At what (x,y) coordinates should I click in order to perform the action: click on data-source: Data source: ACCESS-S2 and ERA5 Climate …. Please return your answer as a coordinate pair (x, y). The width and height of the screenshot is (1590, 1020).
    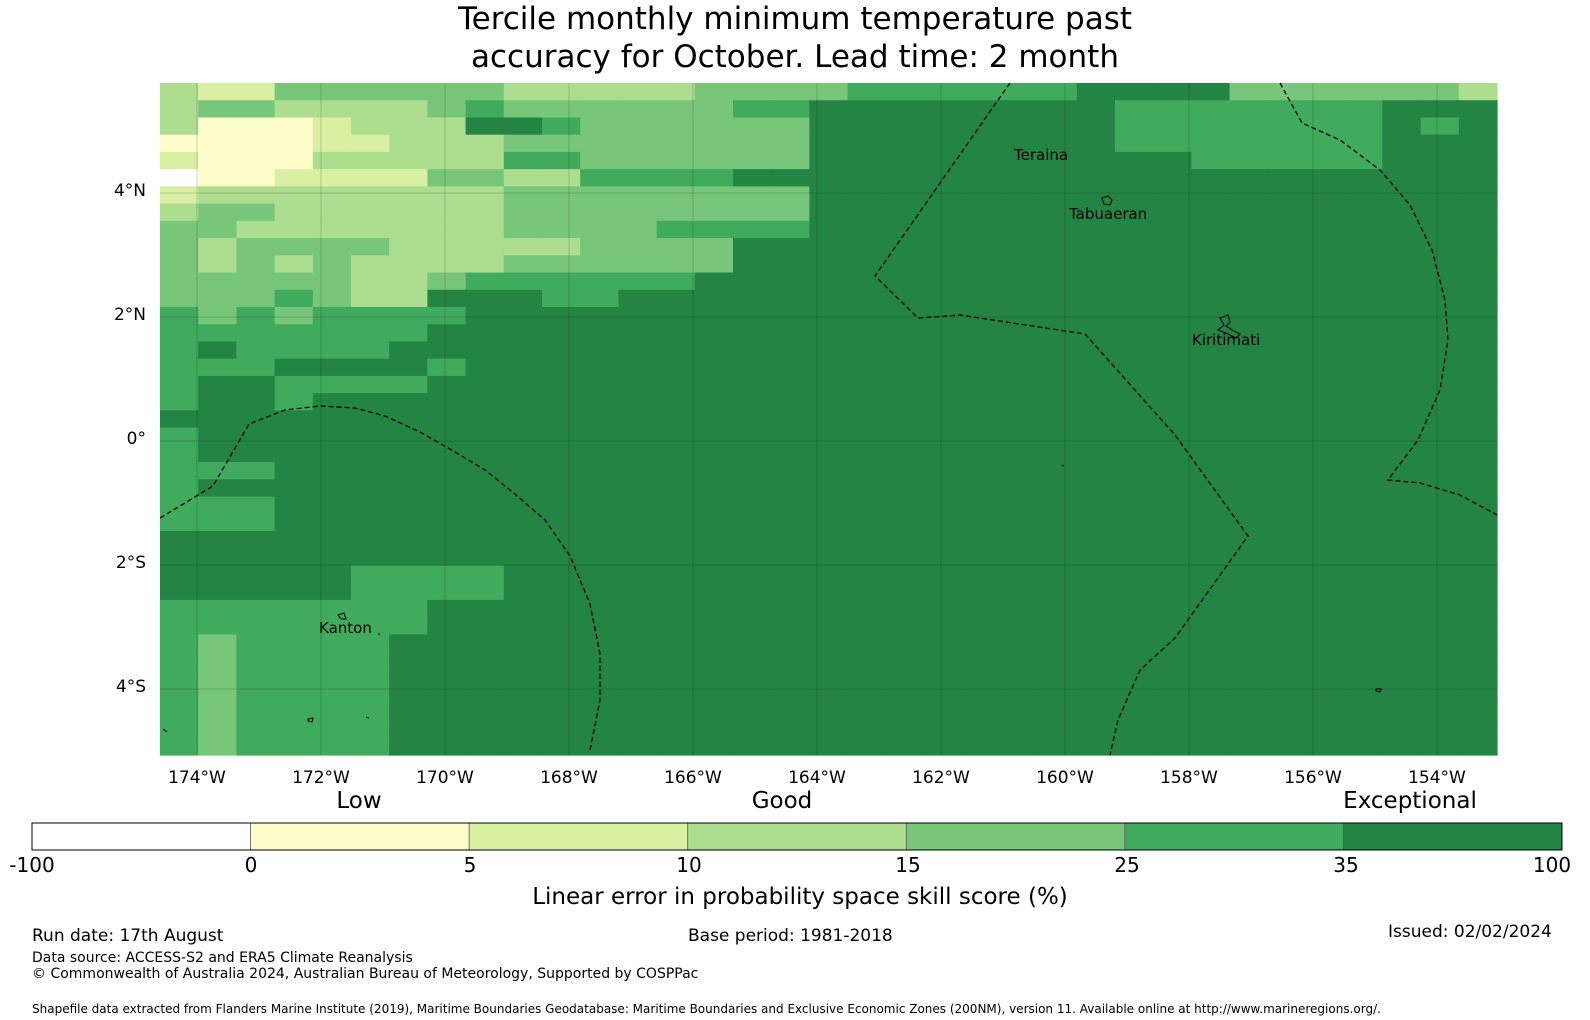
    Looking at the image, I should click on (222, 958).